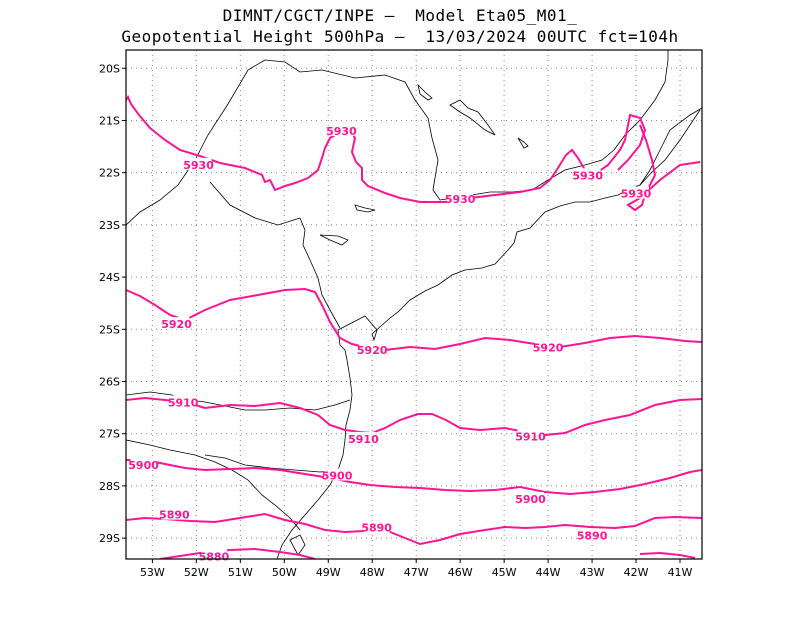 The width and height of the screenshot is (800, 618). What do you see at coordinates (680, 572) in the screenshot?
I see `lon-tick-label: 41W` at bounding box center [680, 572].